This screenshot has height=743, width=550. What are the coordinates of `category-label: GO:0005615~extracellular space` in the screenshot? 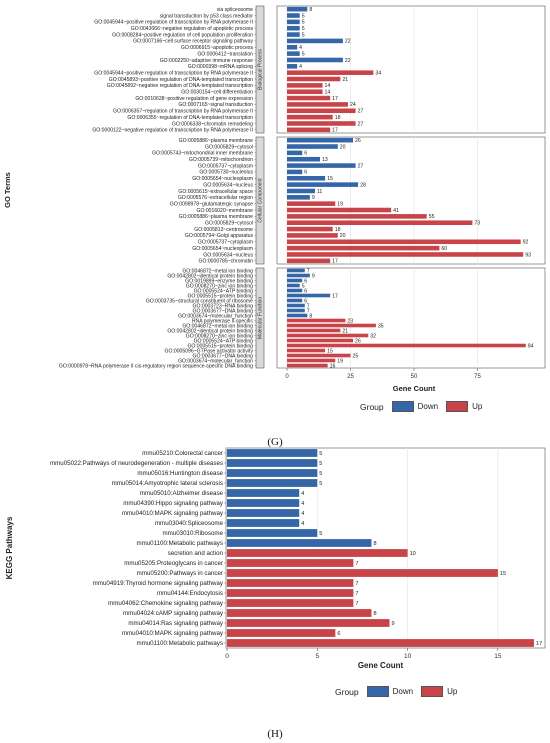 It's located at (215, 192).